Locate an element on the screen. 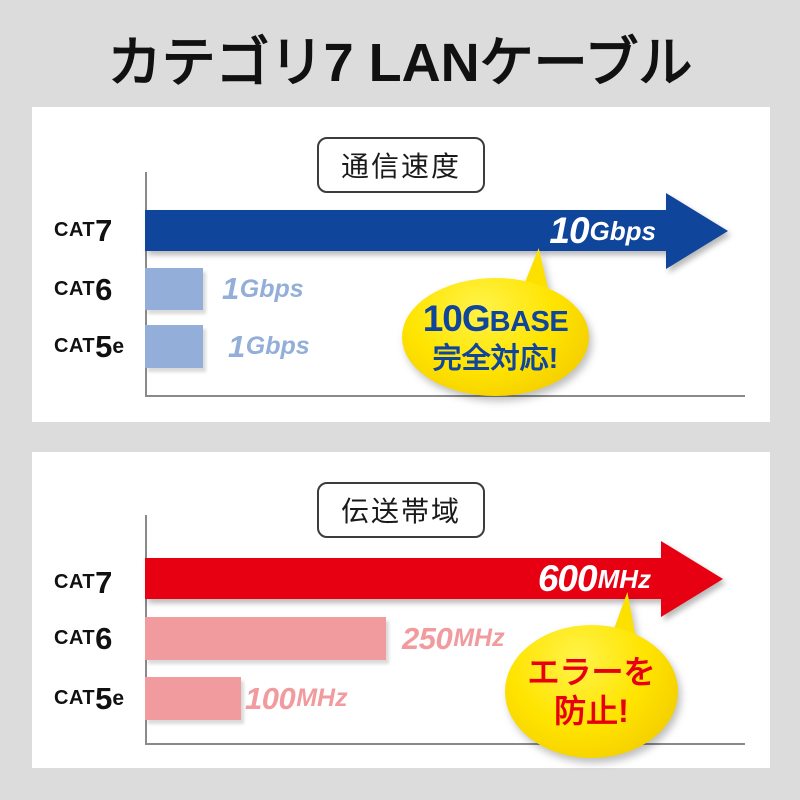 The width and height of the screenshot is (800, 800). bandwidth-cat6-value: 250 MHz is located at coordinates (453, 638).